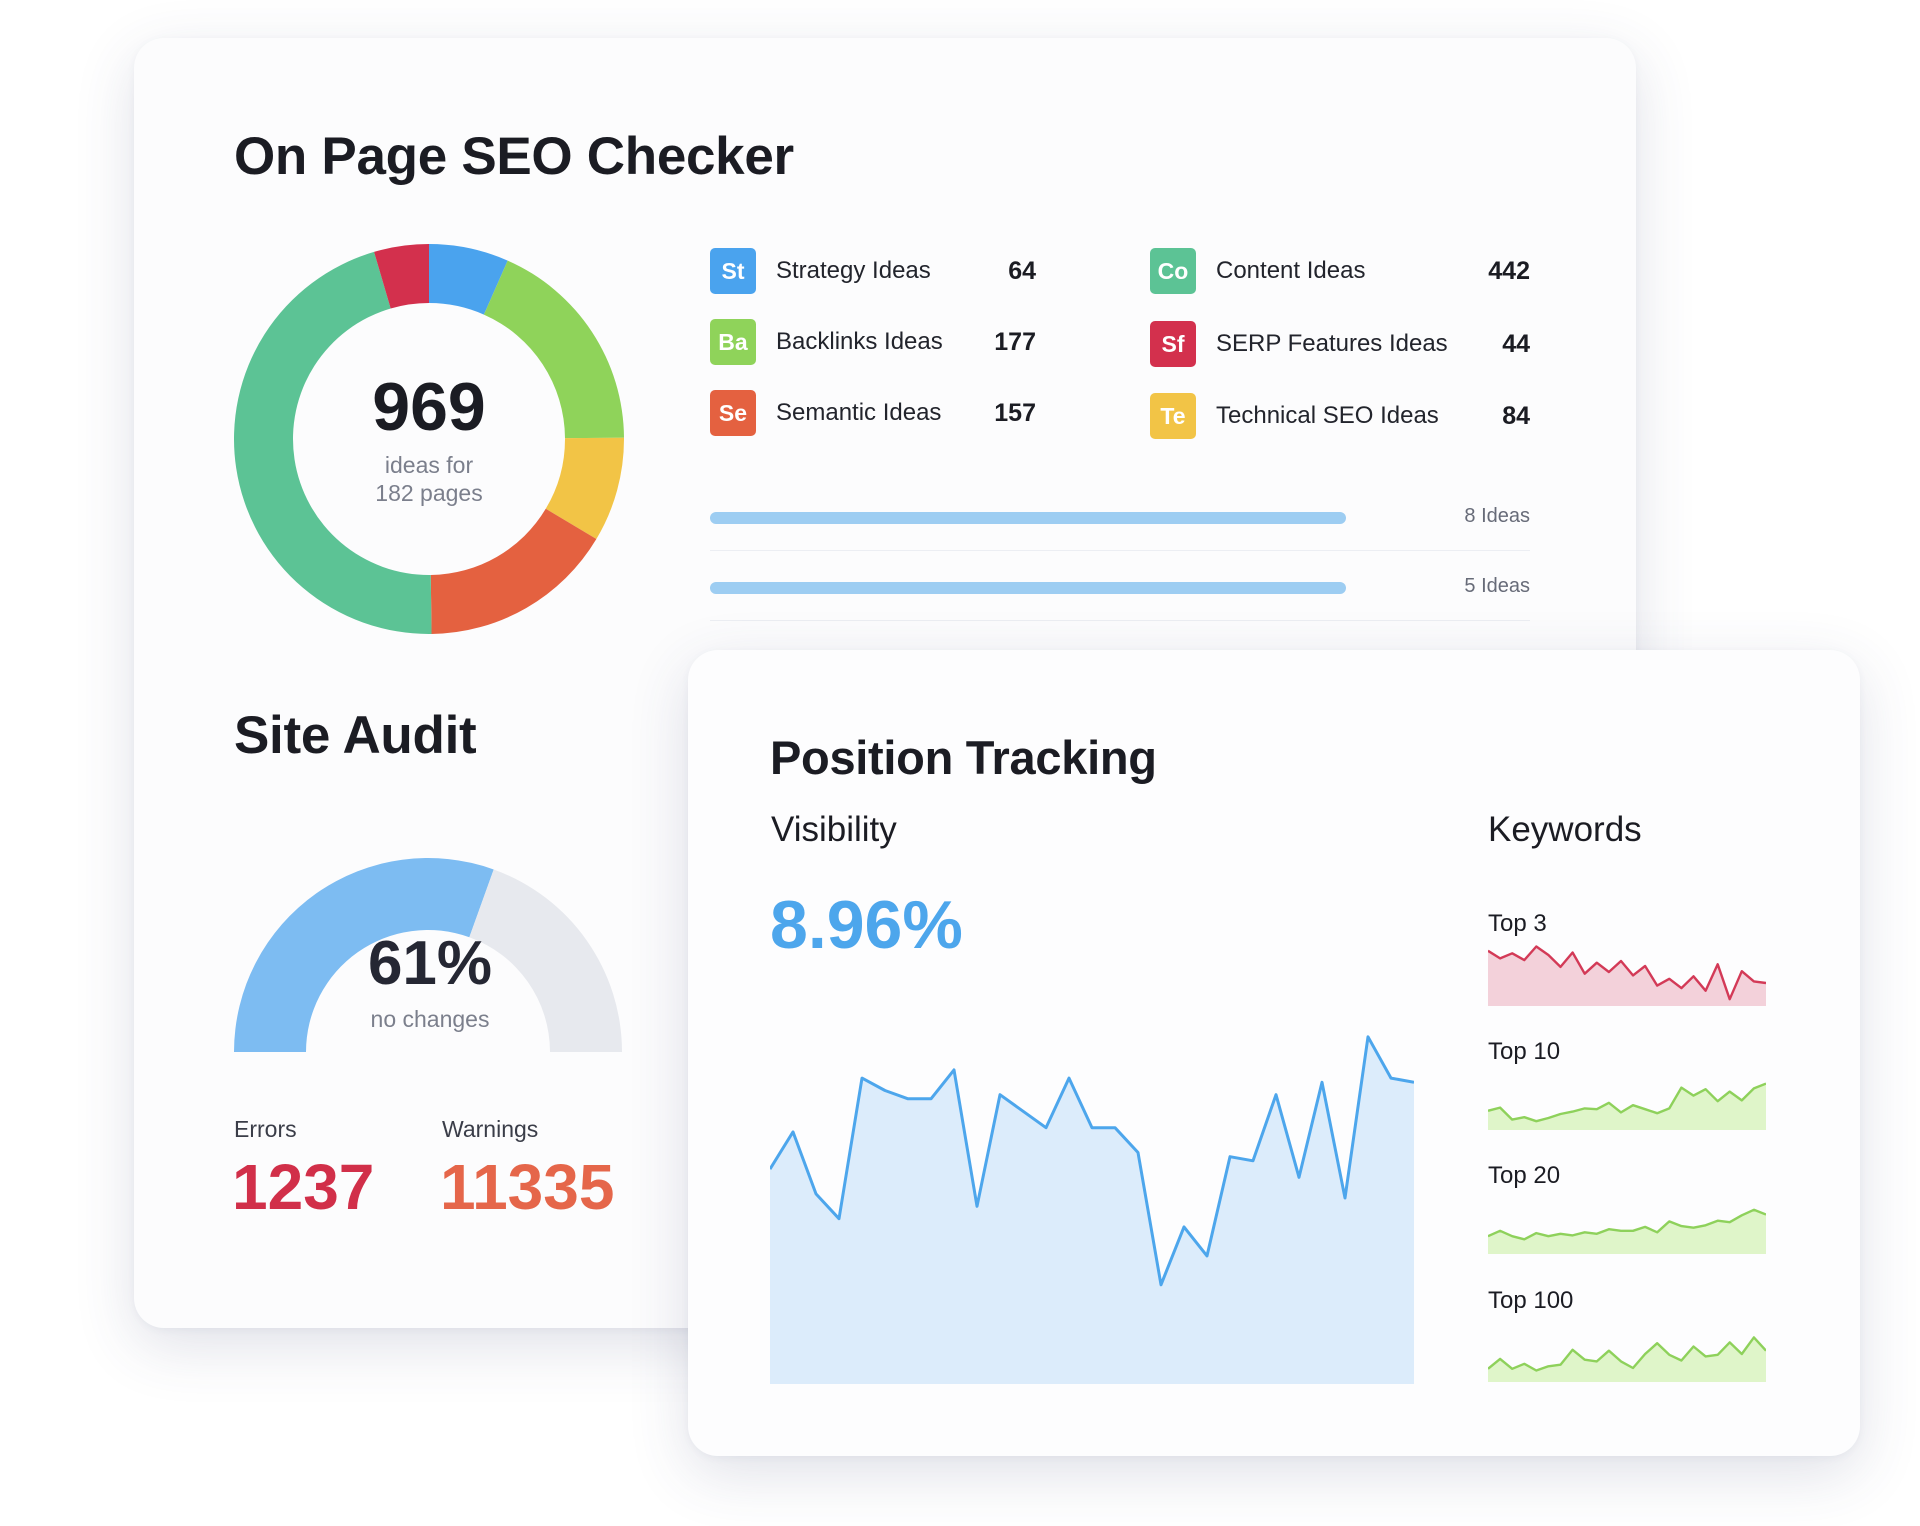 This screenshot has width=1920, height=1526. Describe the element at coordinates (1015, 413) in the screenshot. I see `legend-value: 157` at that location.